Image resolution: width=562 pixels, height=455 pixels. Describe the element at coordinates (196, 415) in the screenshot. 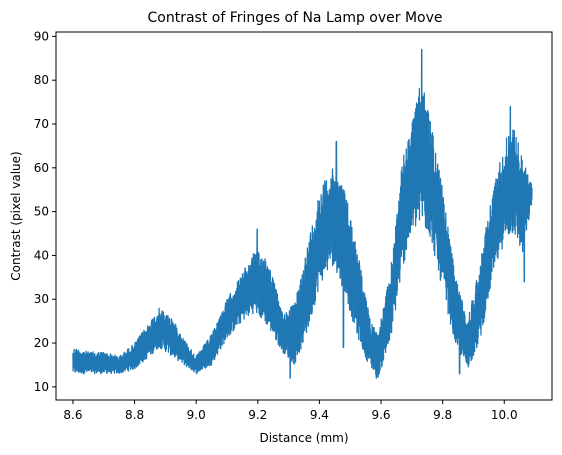

I see `x-tick-label: 9.0` at that location.